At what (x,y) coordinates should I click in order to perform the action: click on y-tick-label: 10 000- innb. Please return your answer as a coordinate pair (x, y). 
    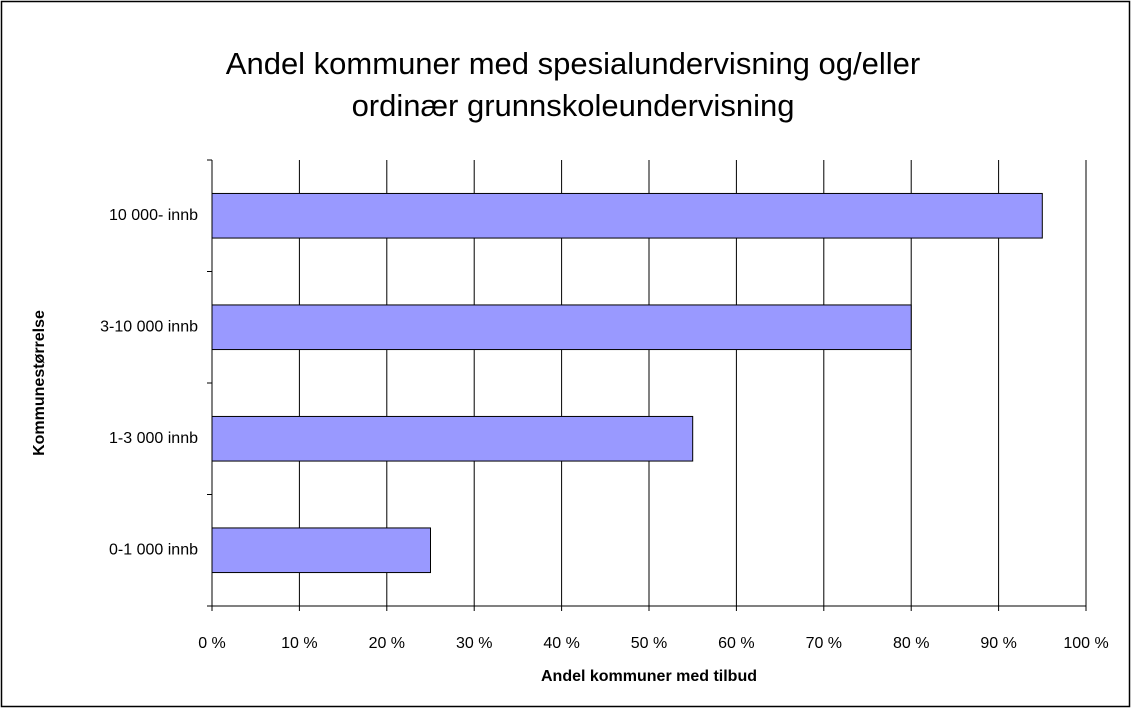
    Looking at the image, I should click on (153, 215).